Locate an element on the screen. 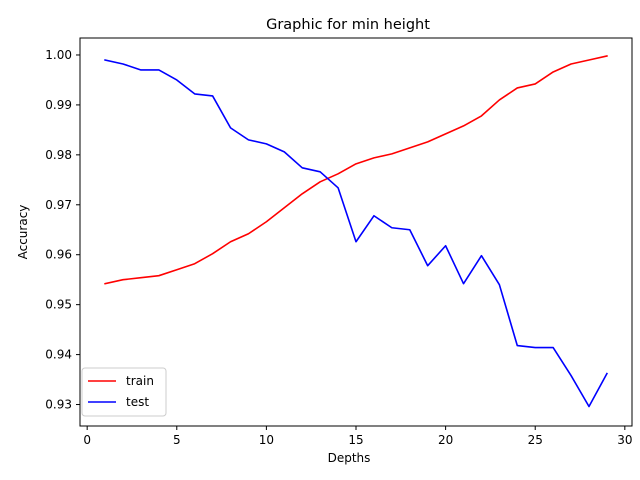  legend-box is located at coordinates (124, 392).